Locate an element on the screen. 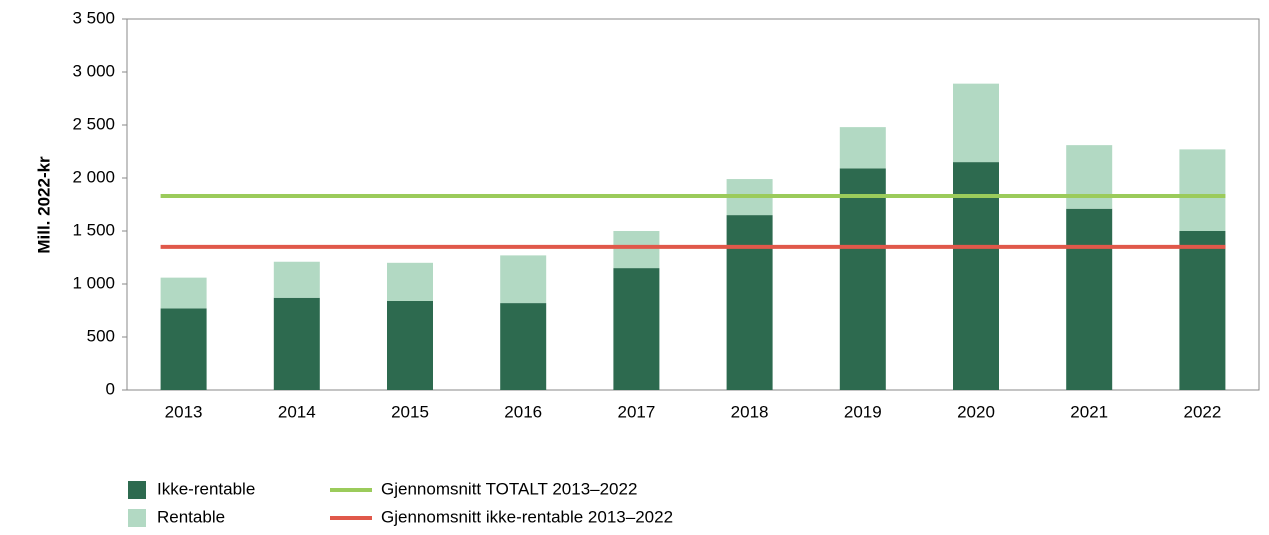 The width and height of the screenshot is (1269, 535). y-tick-label: 2 000 is located at coordinates (93, 176).